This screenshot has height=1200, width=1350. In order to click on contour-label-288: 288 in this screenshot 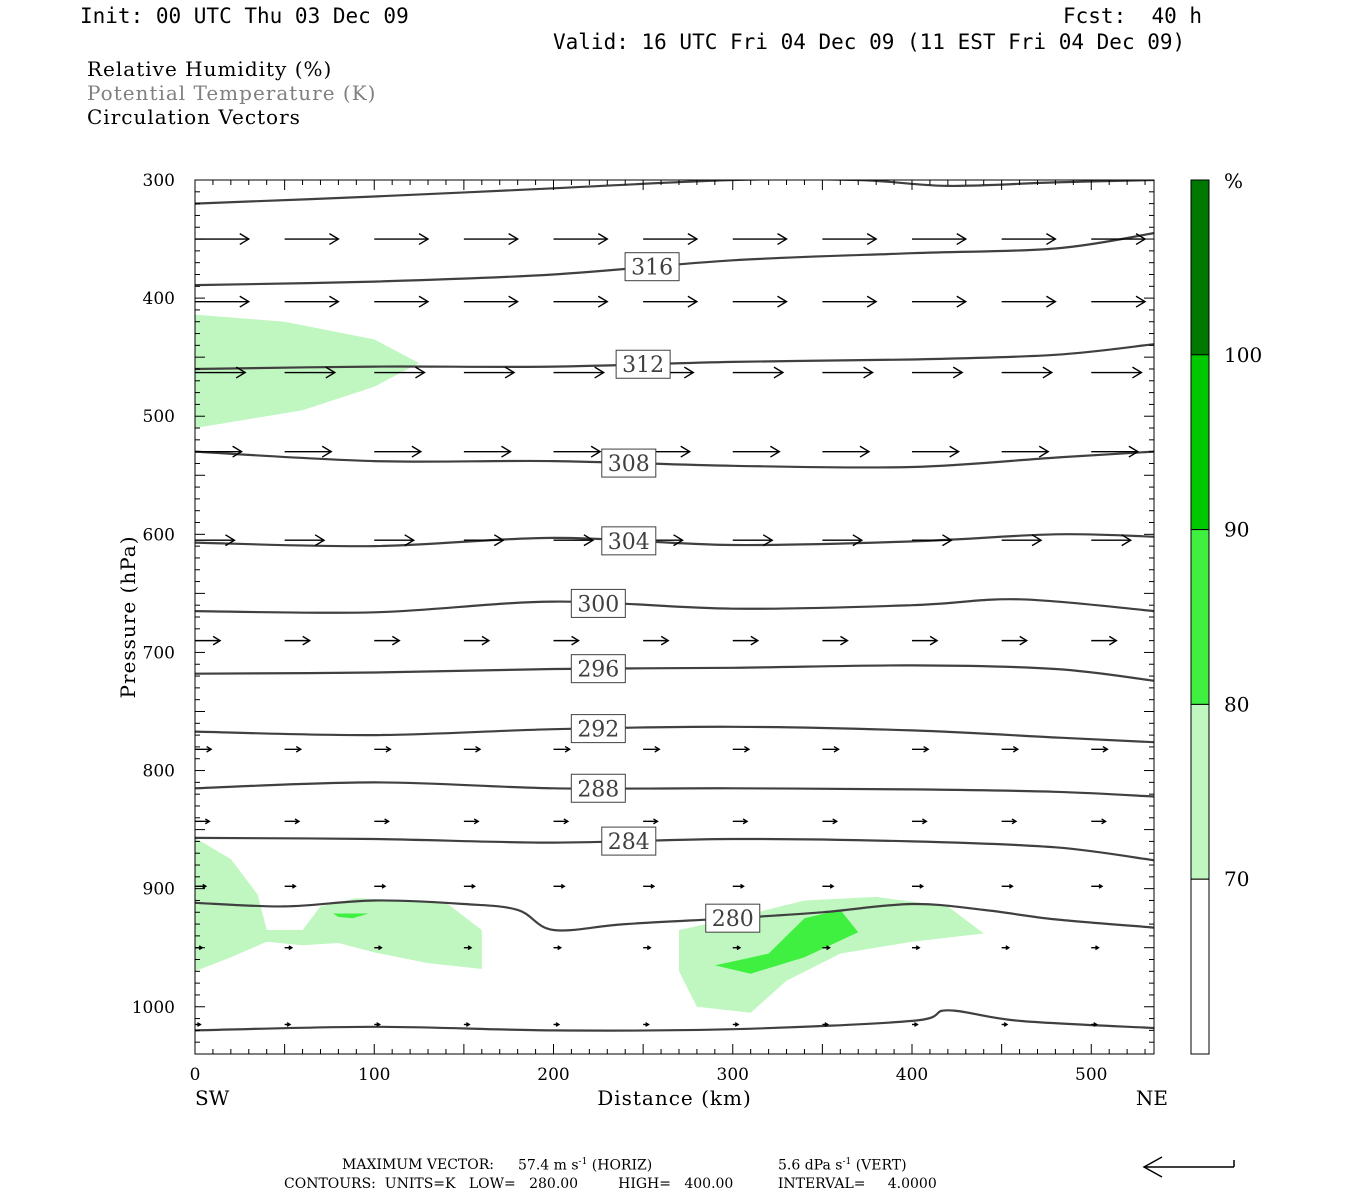, I will do `click(598, 788)`.